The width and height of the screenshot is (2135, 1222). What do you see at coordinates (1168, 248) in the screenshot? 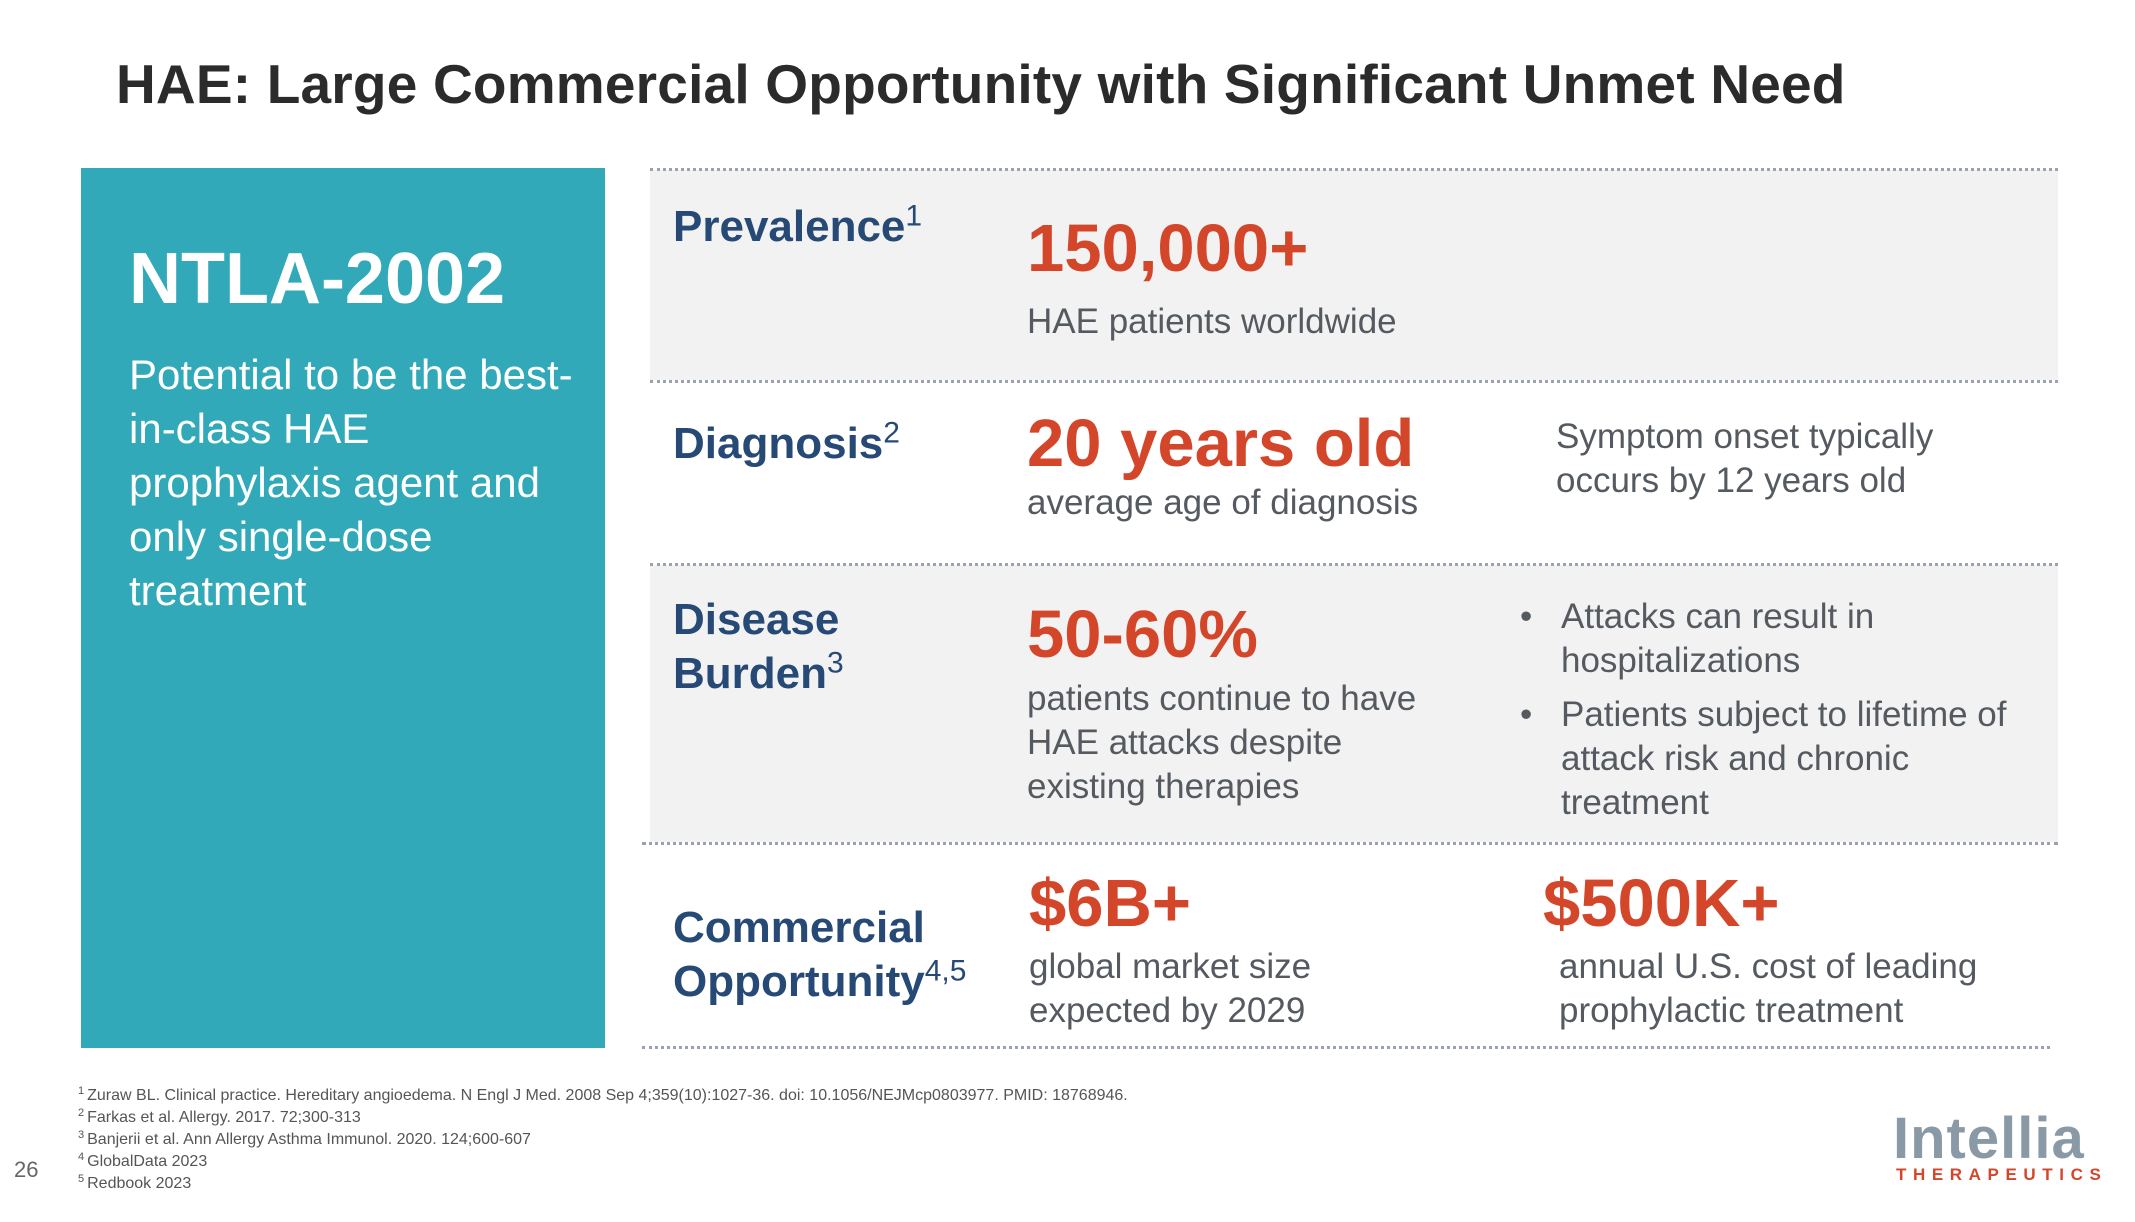
I see `prevalence-stat: 150,000+` at bounding box center [1168, 248].